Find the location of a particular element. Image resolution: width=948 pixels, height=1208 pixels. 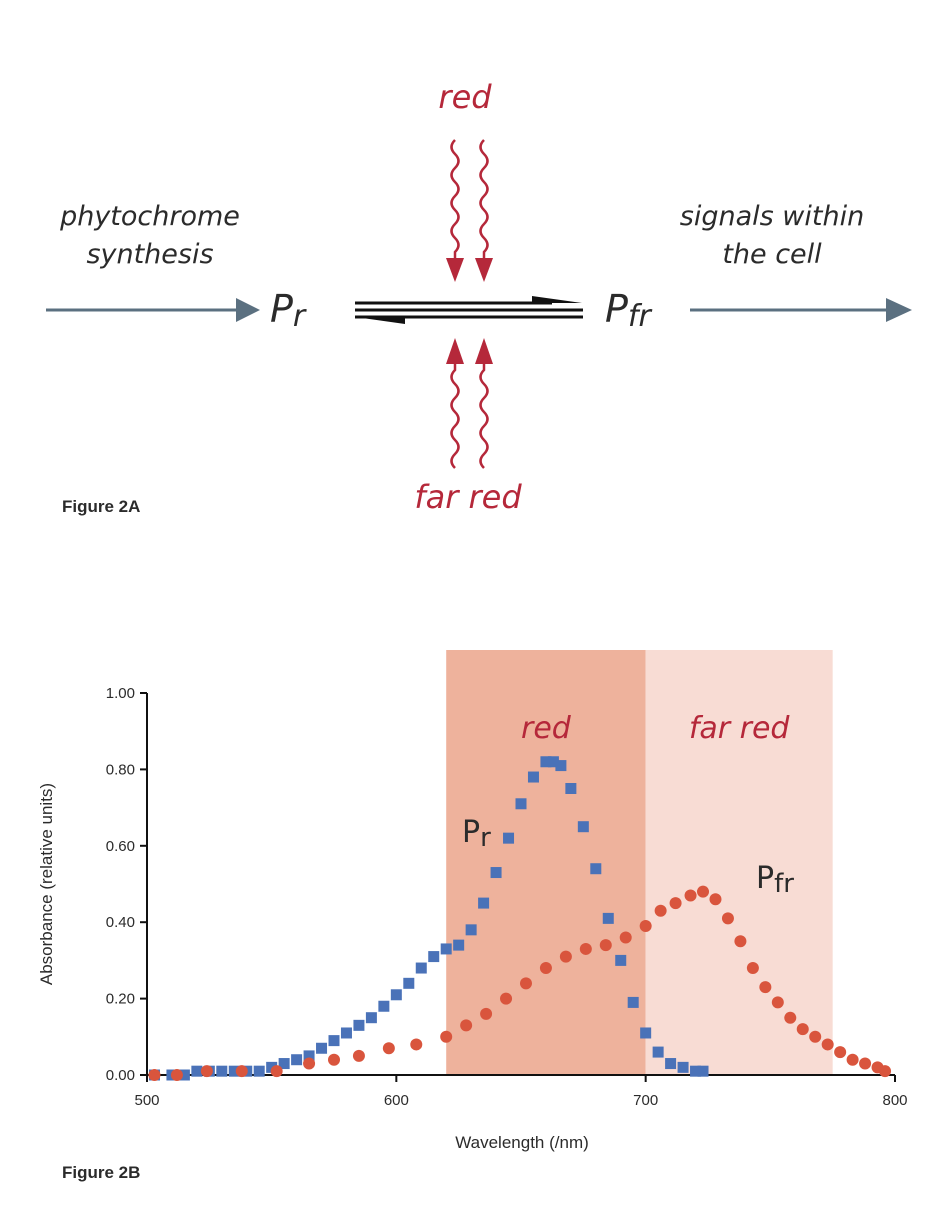

band-labels: red far red is located at coordinates (655, 728).